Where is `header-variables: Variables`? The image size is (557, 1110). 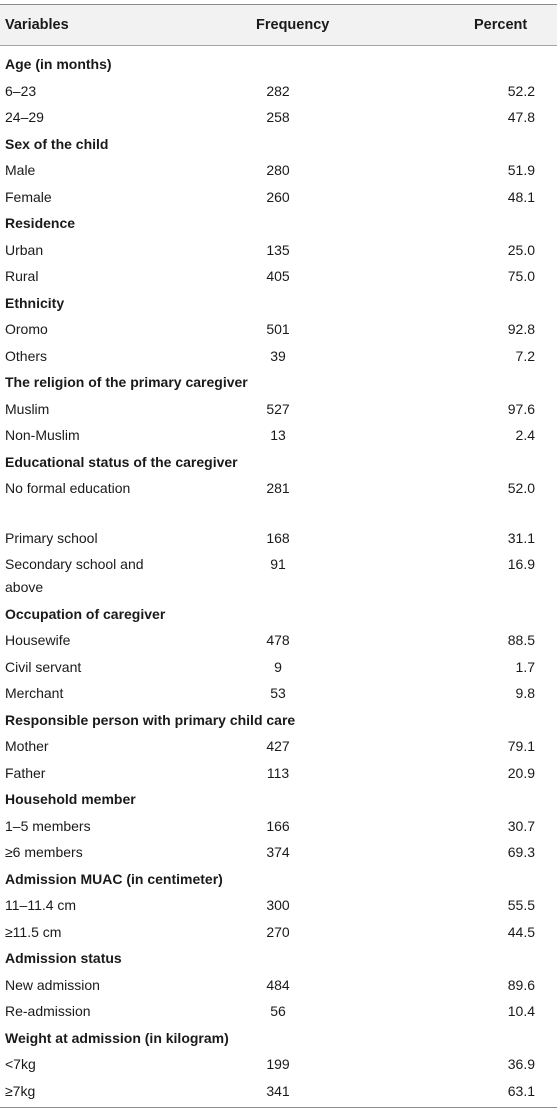 header-variables: Variables is located at coordinates (37, 25).